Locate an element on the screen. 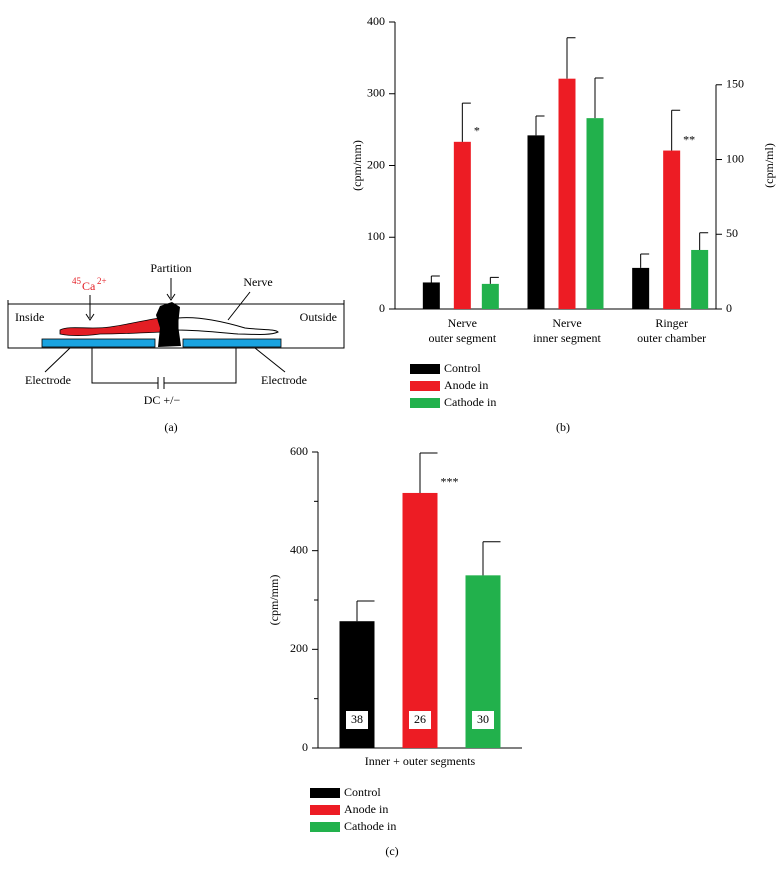  ca-charge: 2+ is located at coordinates (102, 281).